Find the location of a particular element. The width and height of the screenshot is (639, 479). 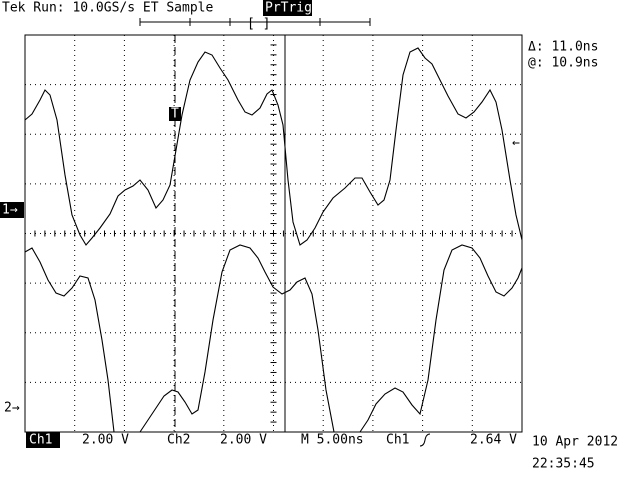

trigger-level-arrow: ← is located at coordinates (516, 143).